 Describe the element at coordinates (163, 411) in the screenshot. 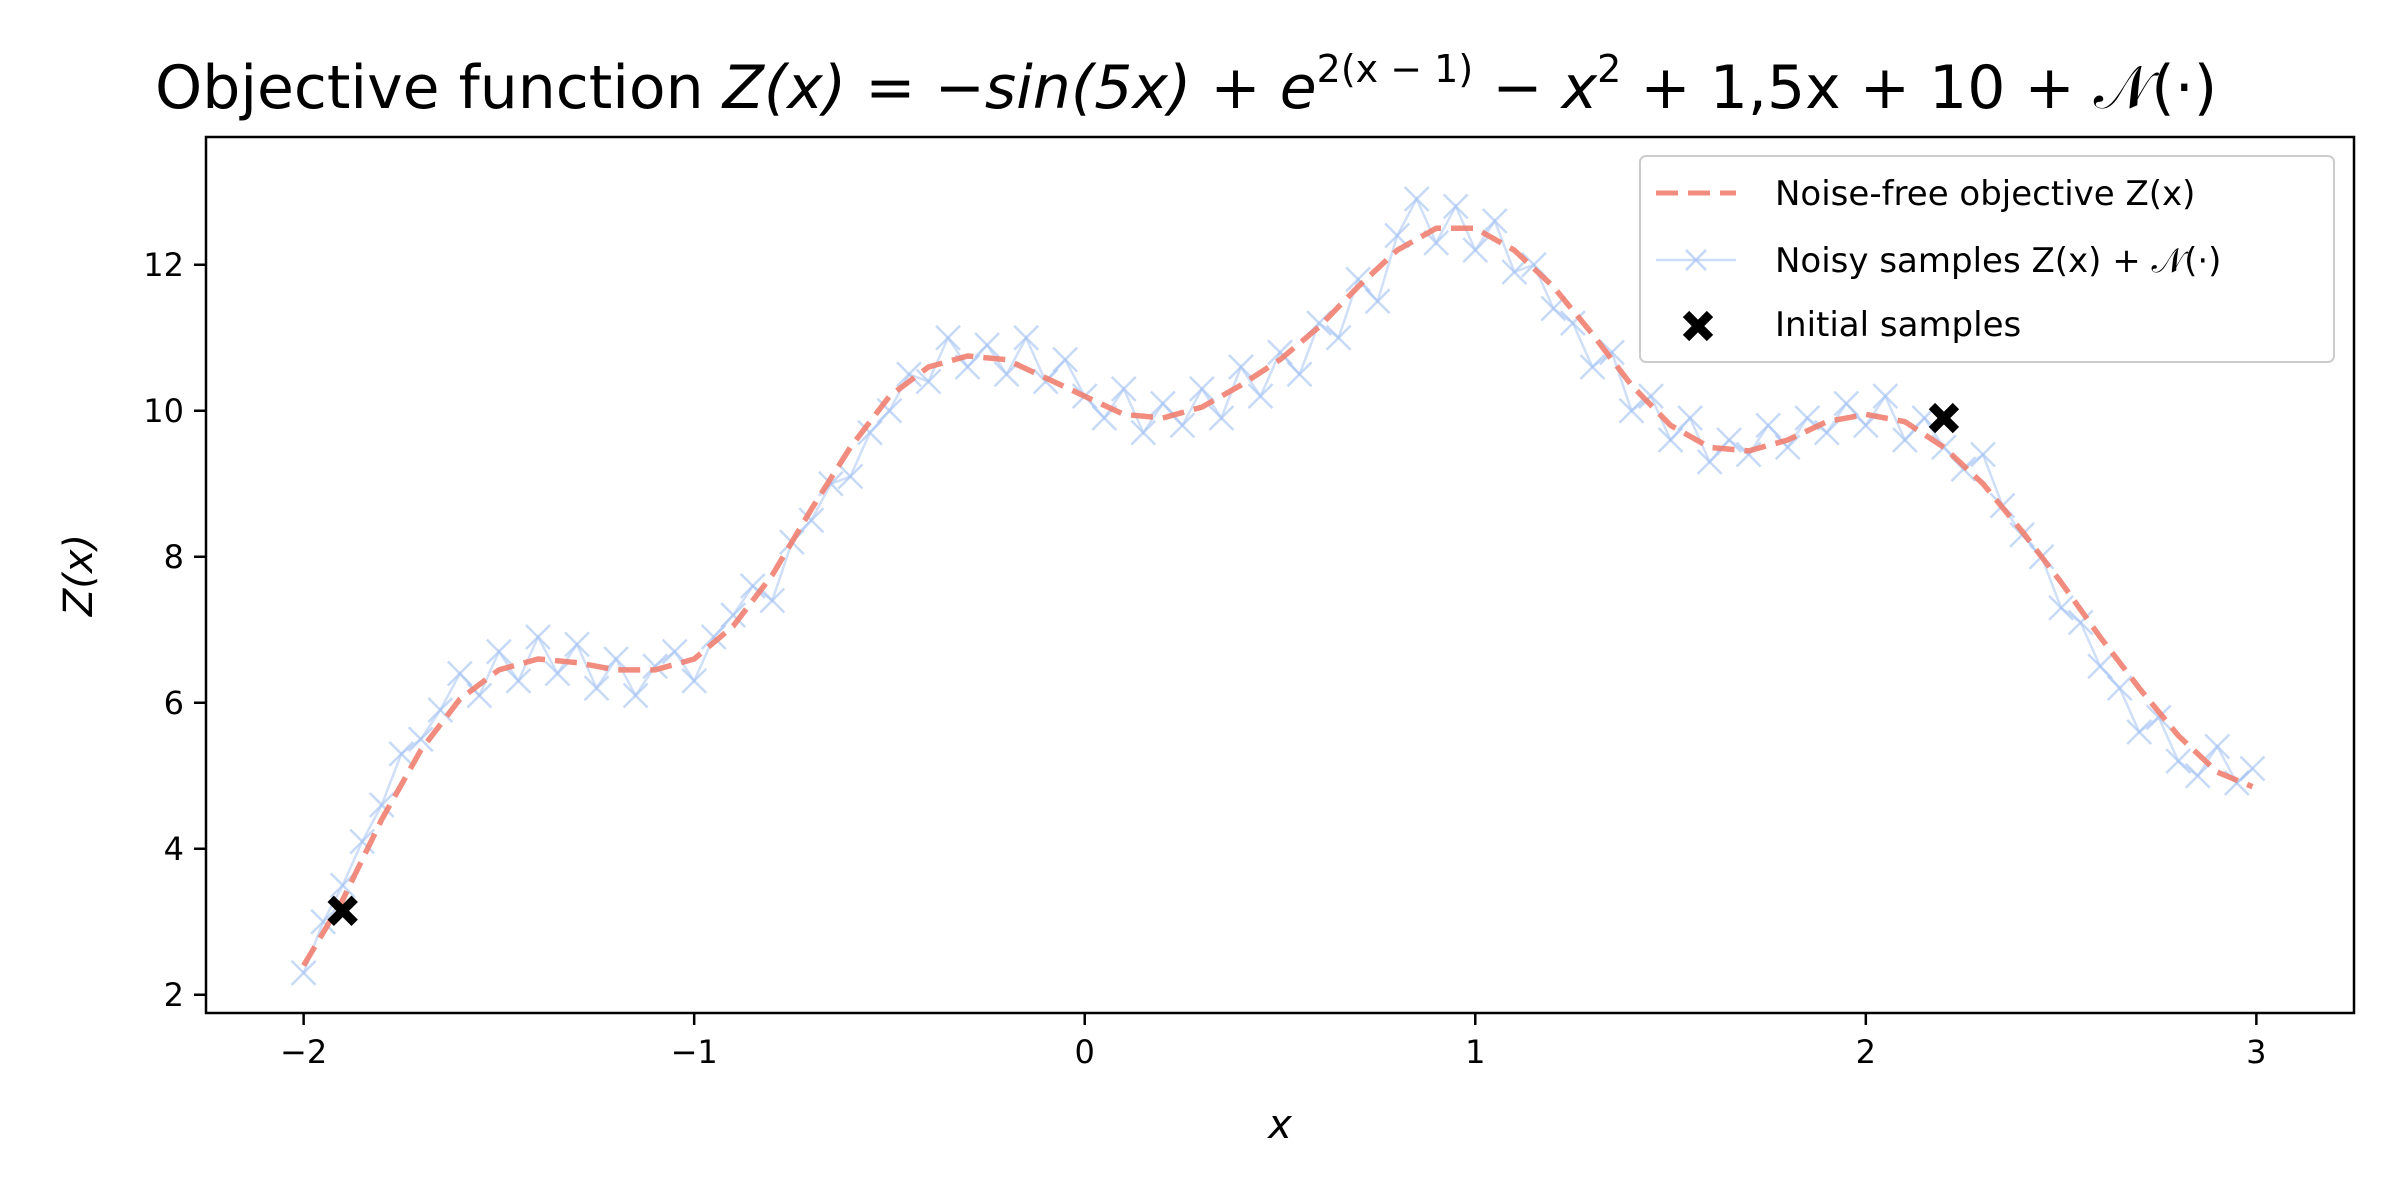

I see `y-tick-label: 10` at that location.